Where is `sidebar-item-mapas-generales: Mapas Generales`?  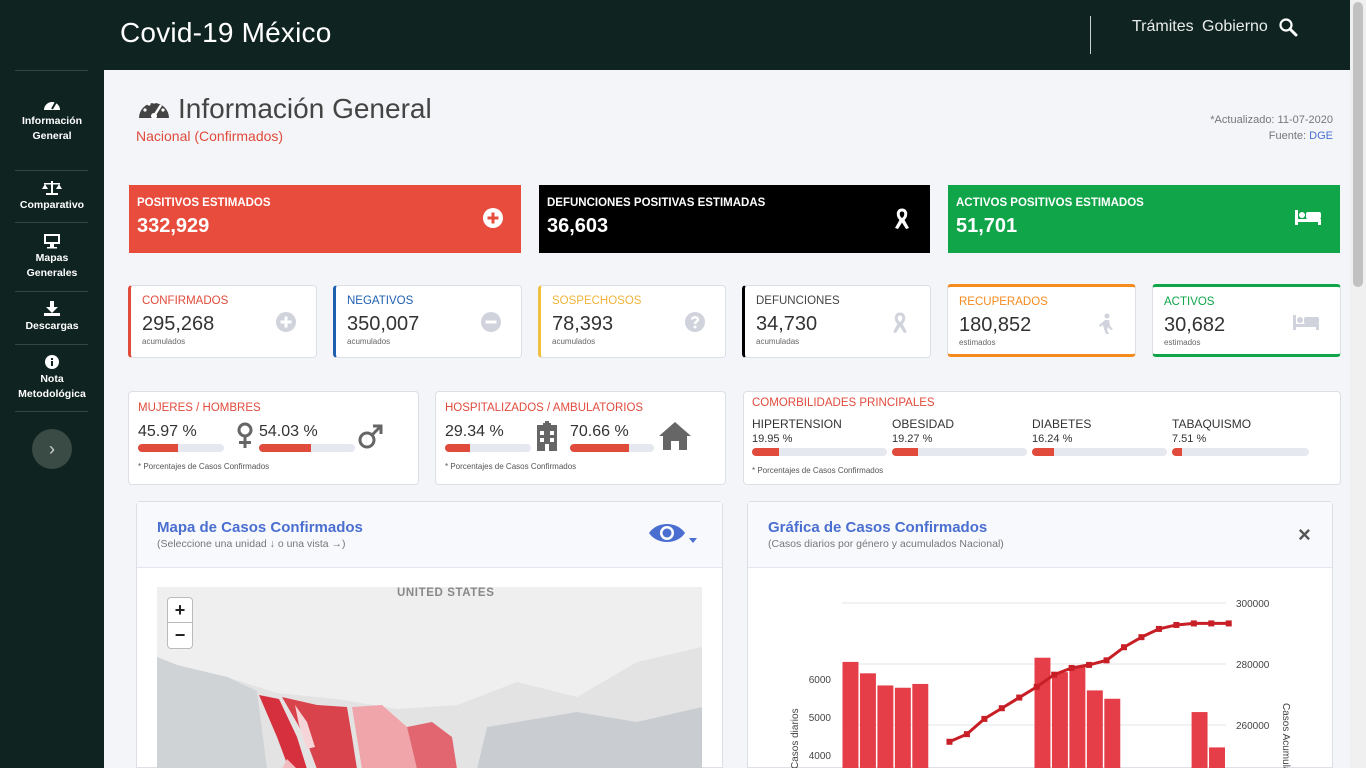
sidebar-item-mapas-generales: Mapas Generales is located at coordinates (52, 257).